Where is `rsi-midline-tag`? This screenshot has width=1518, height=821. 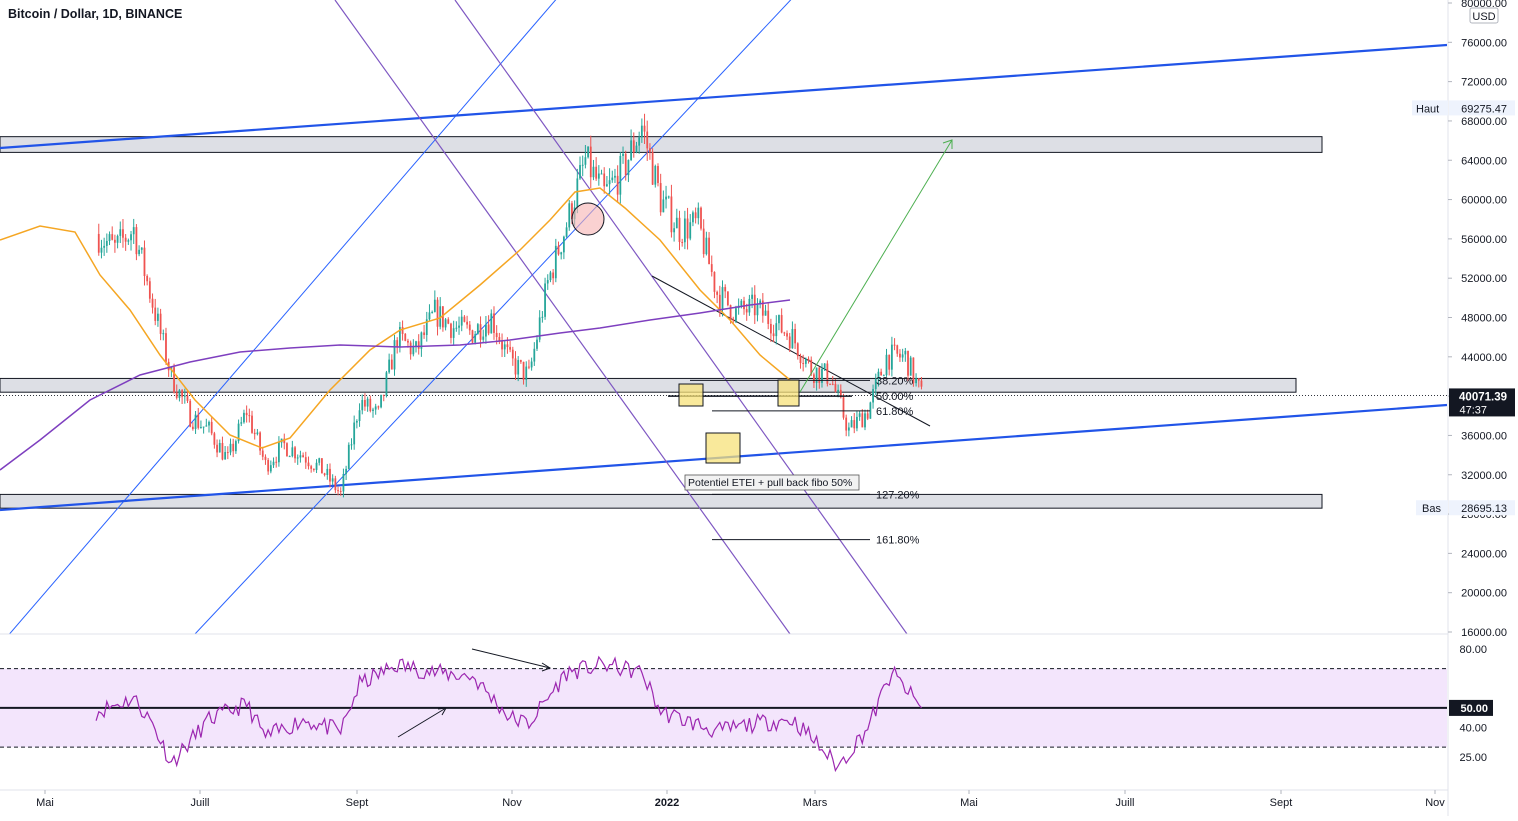
rsi-midline-tag is located at coordinates (1471, 707).